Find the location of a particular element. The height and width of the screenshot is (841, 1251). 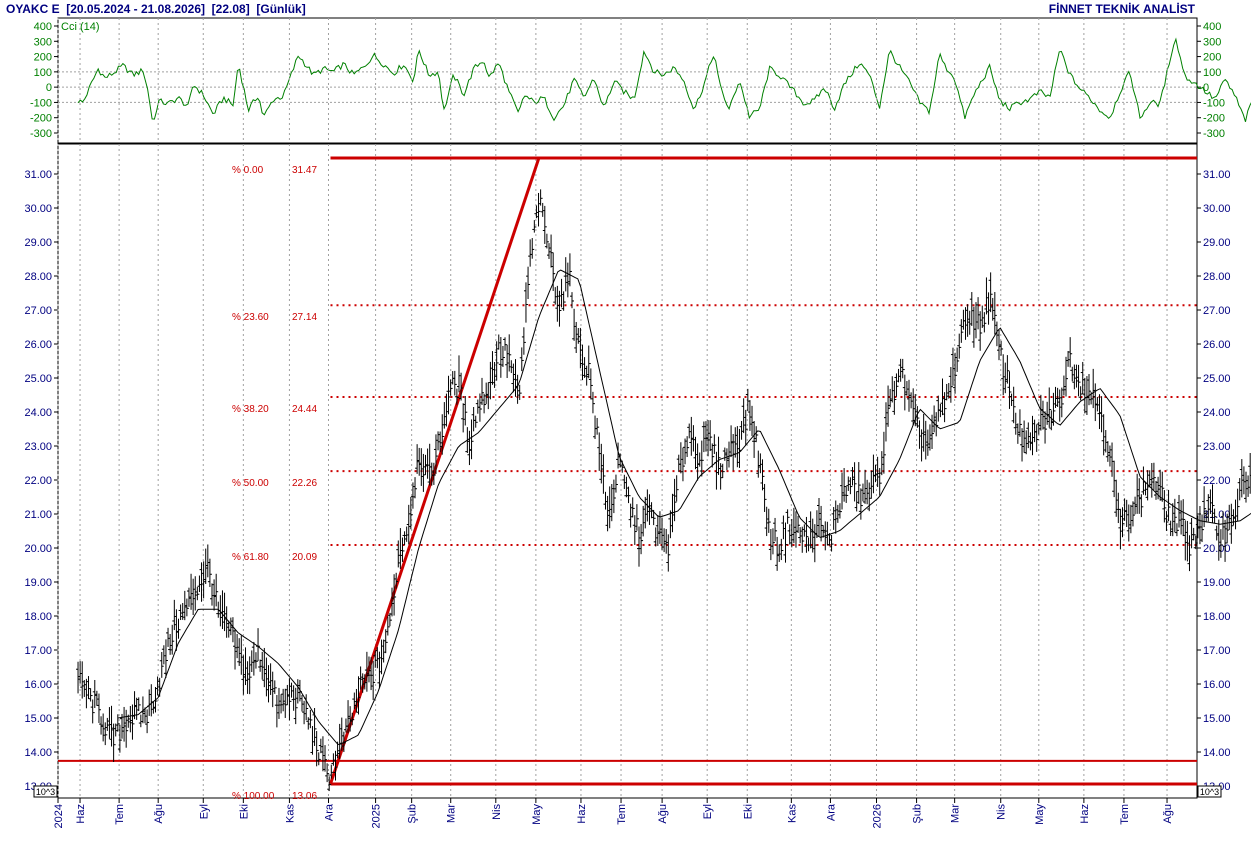

x-tick-label: Haz is located at coordinates (1085, 814).